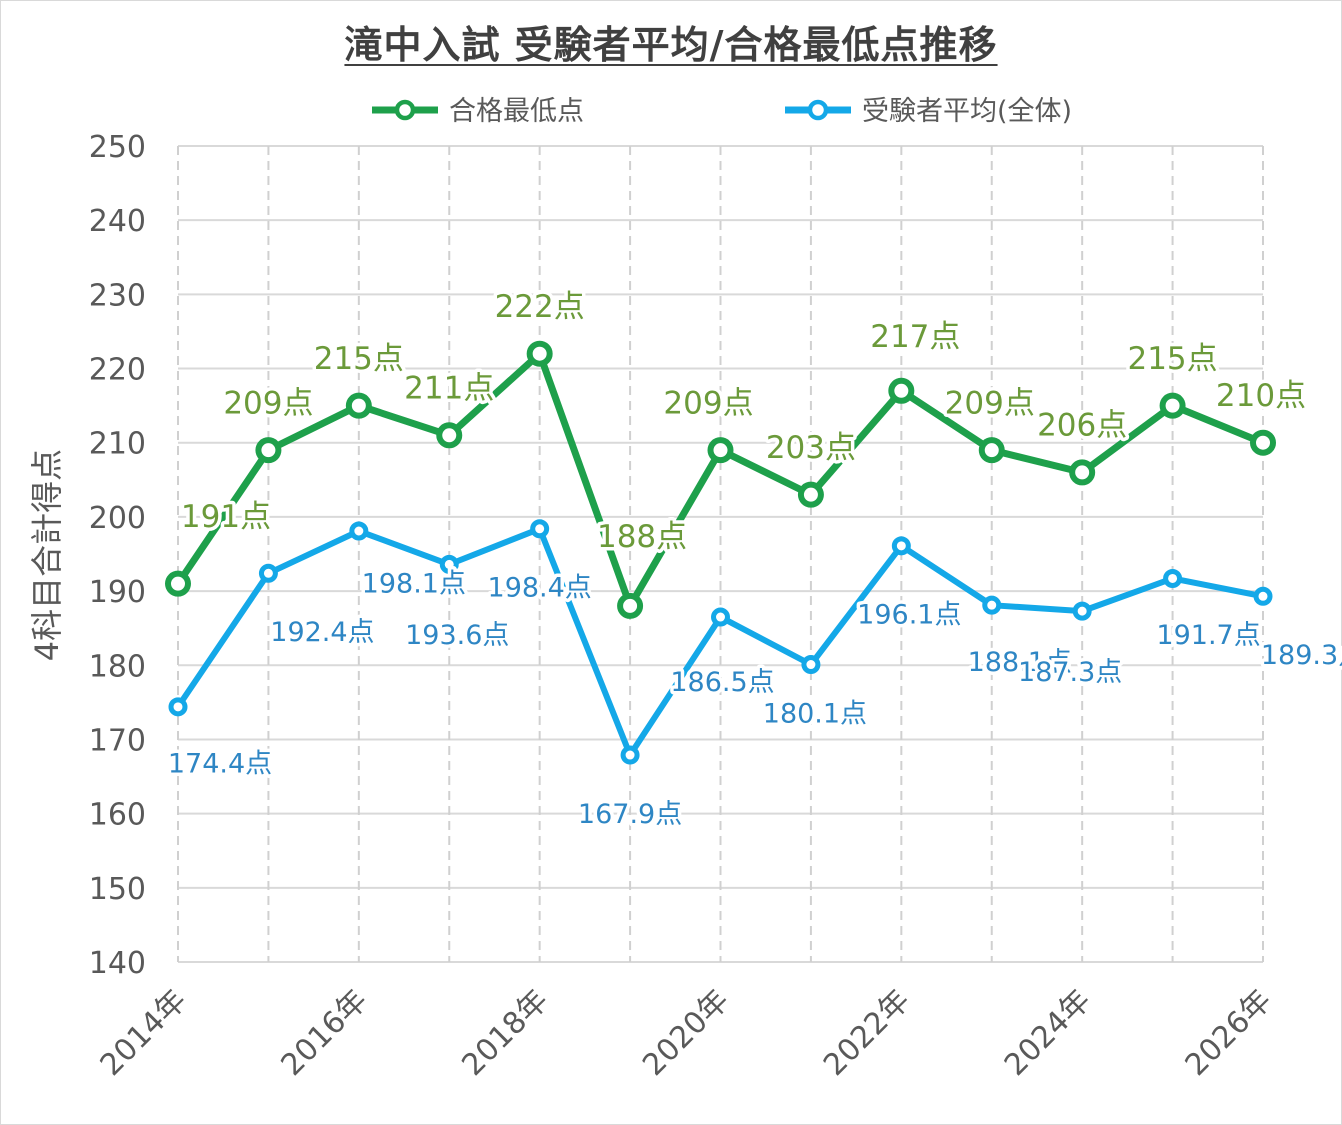 This screenshot has width=1342, height=1125. Describe the element at coordinates (117, 963) in the screenshot. I see `y-tick-label: 140` at that location.